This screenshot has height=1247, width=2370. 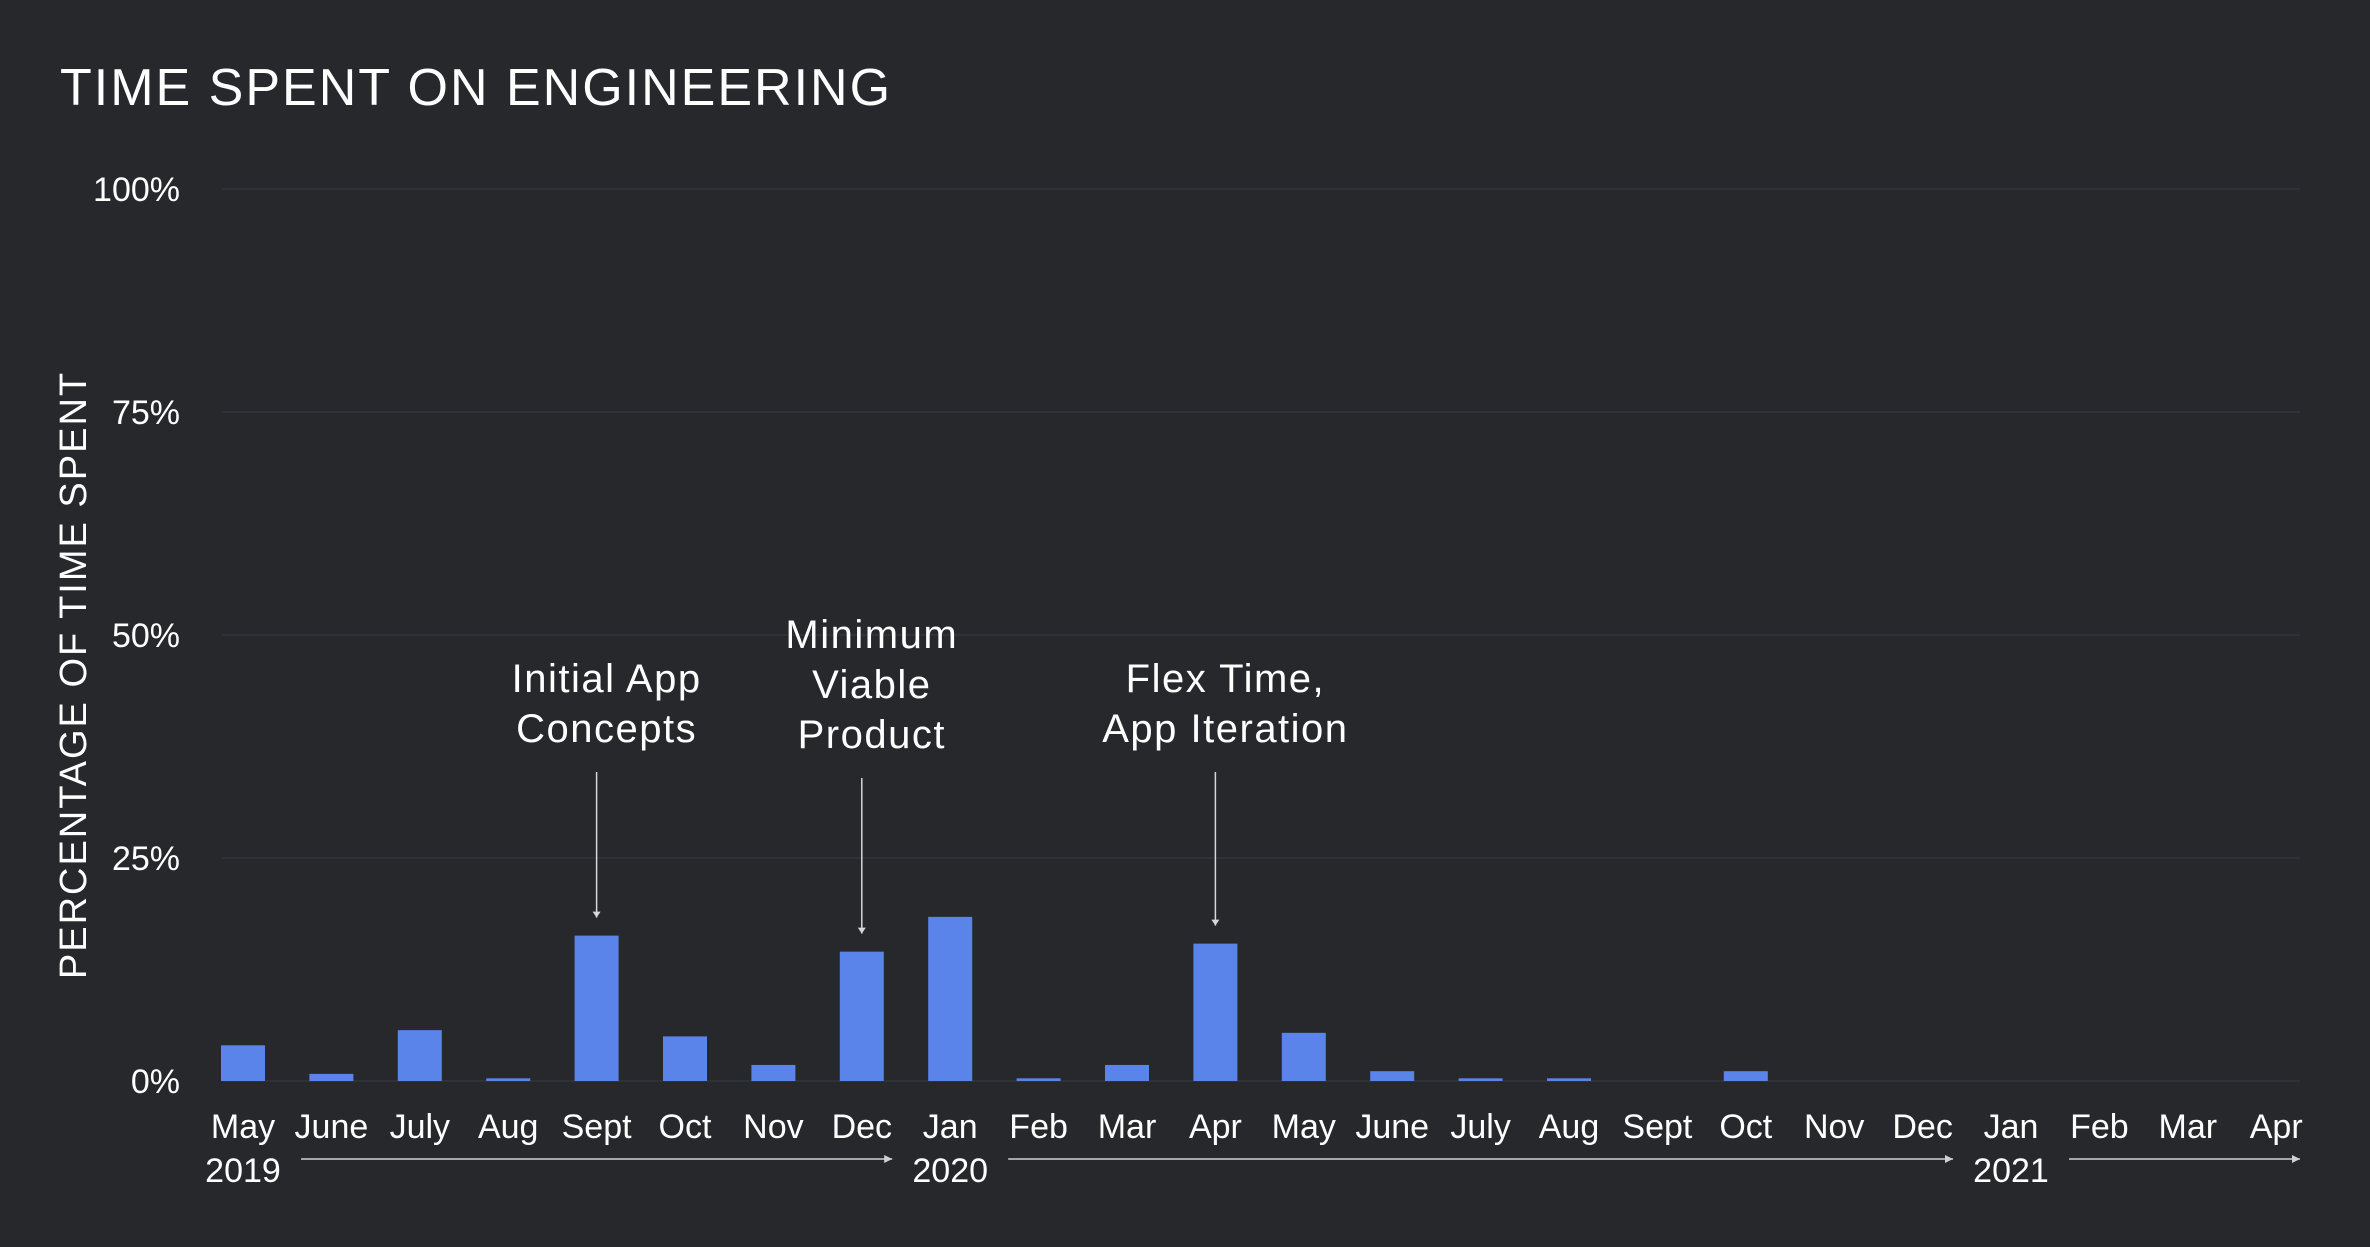 What do you see at coordinates (607, 679) in the screenshot?
I see `annotation-text: Initial App` at bounding box center [607, 679].